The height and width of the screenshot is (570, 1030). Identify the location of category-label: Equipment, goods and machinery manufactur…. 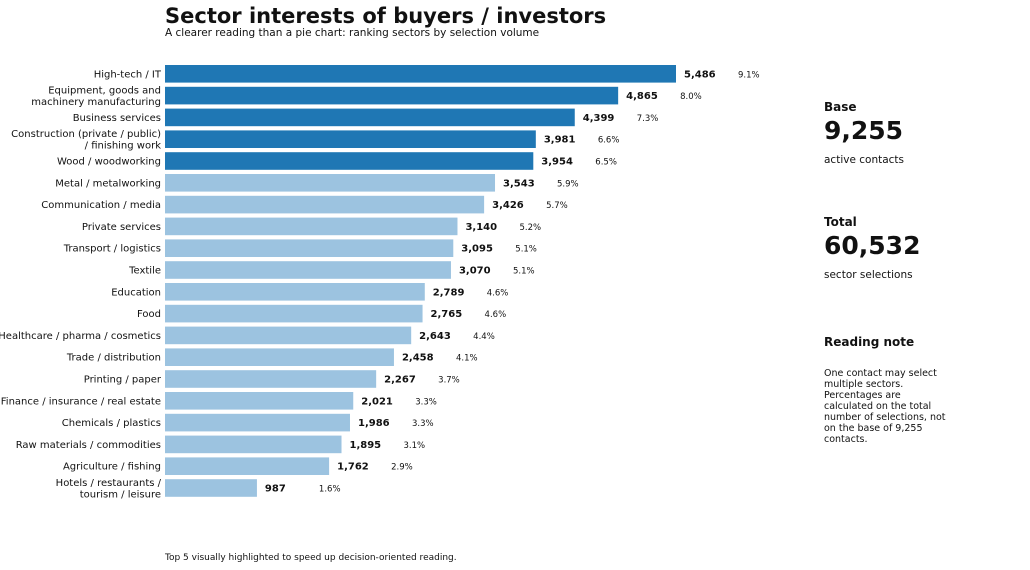
(96, 96).